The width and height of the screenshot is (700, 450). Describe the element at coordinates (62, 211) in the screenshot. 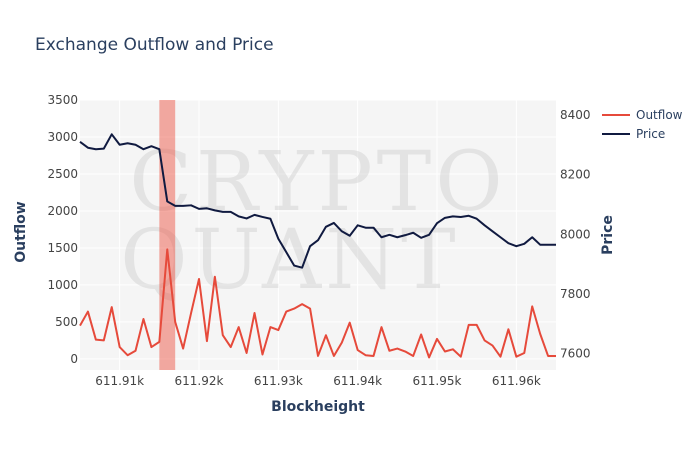

I see `y-left-tick-label: 2000` at that location.